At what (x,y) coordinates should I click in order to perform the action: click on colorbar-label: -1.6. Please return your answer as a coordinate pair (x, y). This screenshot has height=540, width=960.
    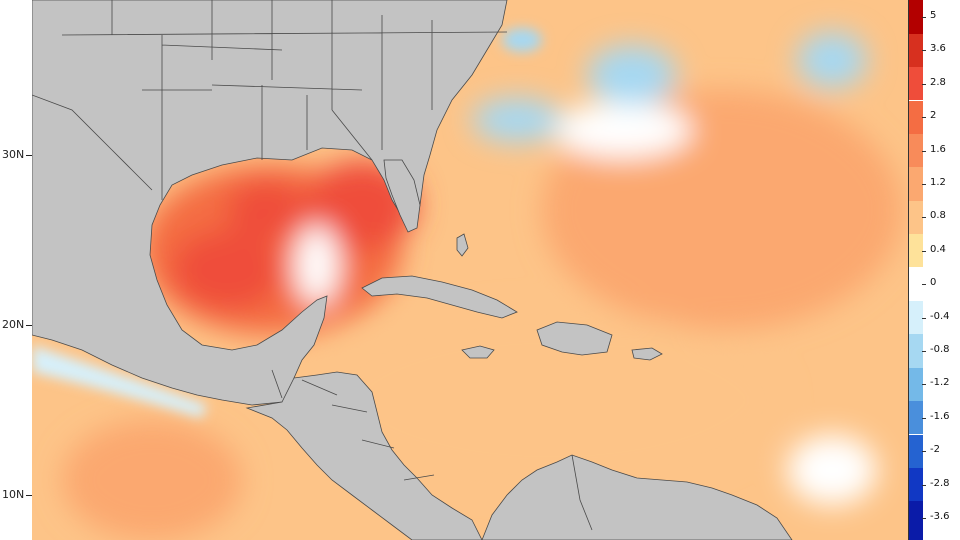
    Looking at the image, I should click on (940, 416).